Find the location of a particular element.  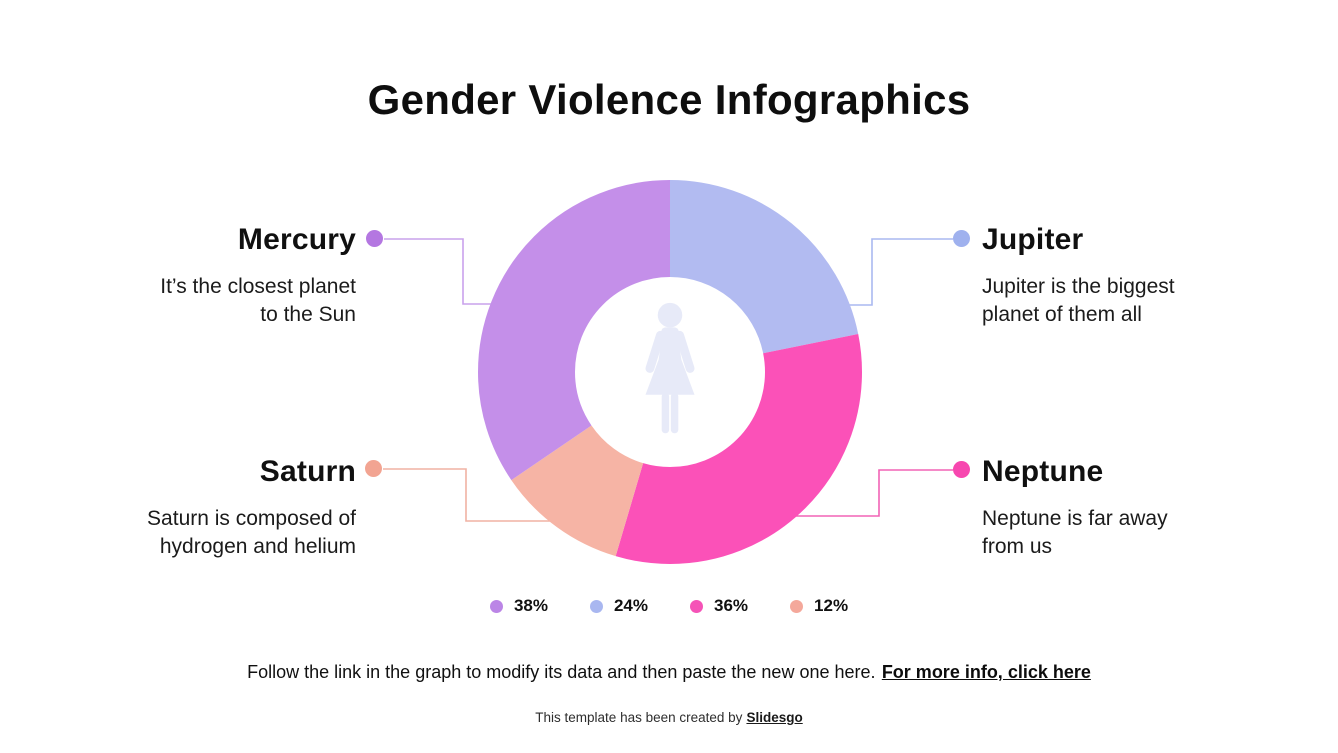

neptune-dot-icon is located at coordinates (961, 469).